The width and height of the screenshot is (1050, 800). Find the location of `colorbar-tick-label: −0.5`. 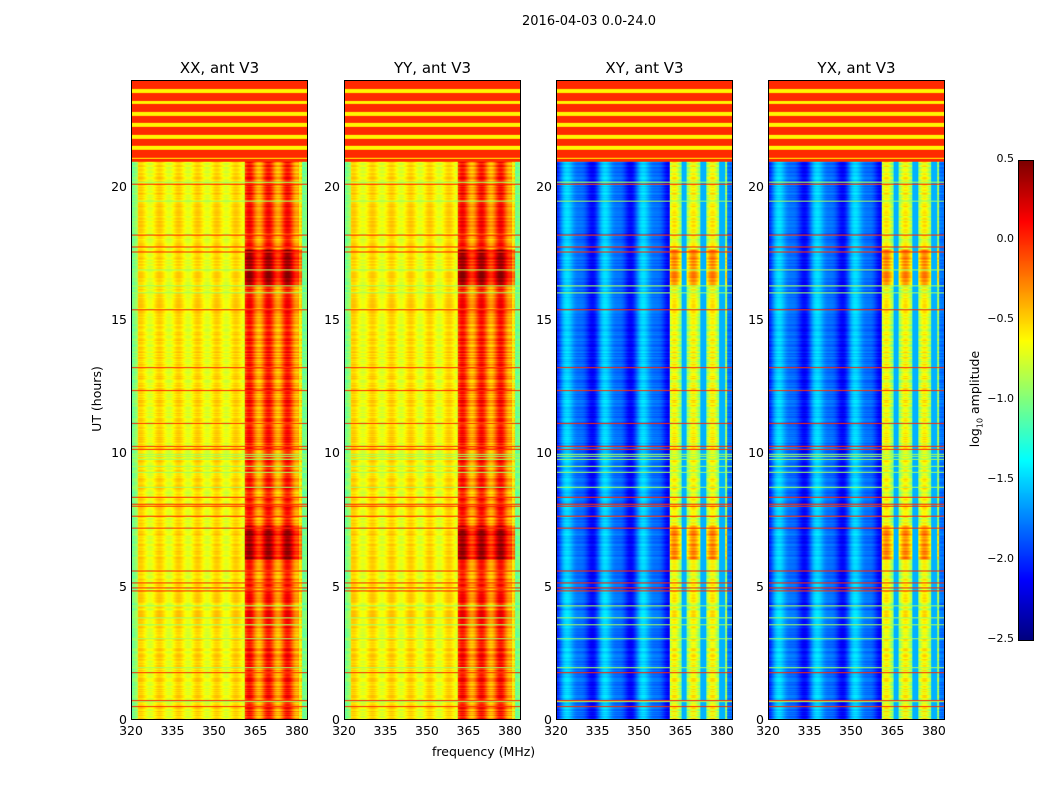

colorbar-tick-label: −0.5 is located at coordinates (1000, 318).